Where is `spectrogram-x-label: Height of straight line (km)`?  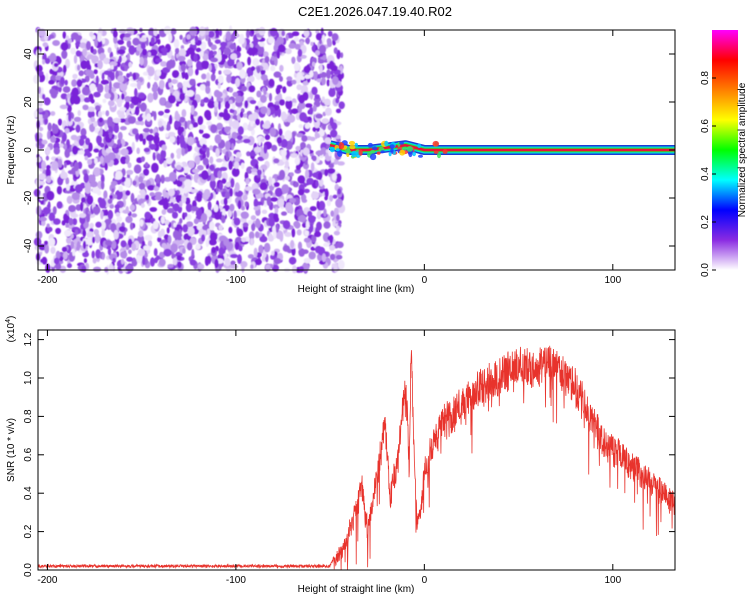
spectrogram-x-label: Height of straight line (km) is located at coordinates (356, 289).